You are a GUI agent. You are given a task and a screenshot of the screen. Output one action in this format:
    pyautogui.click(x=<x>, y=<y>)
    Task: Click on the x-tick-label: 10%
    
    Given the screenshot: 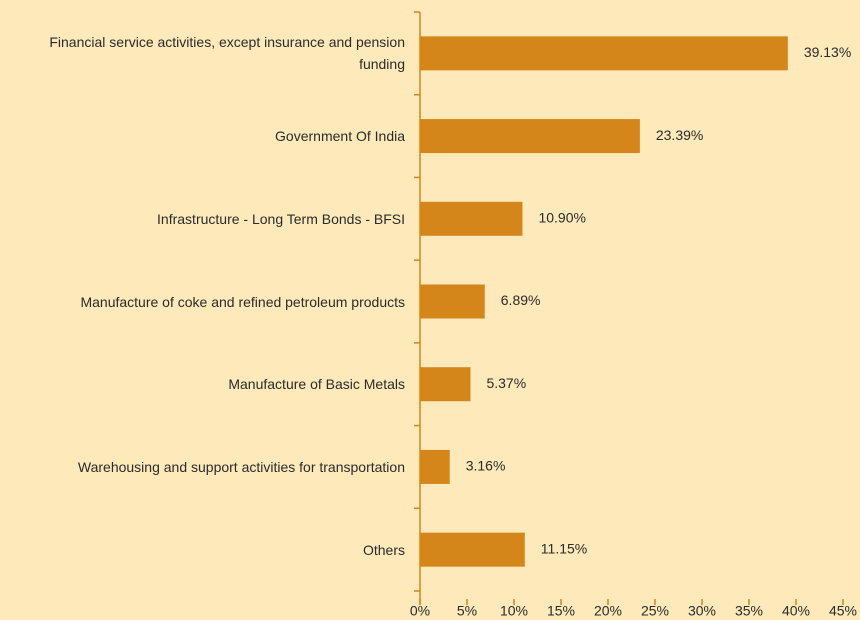 What is the action you would take?
    pyautogui.click(x=514, y=611)
    